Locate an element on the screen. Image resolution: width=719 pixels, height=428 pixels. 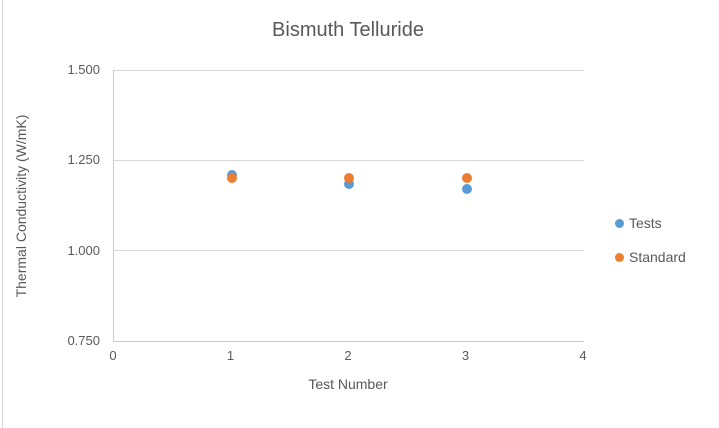
x-tick-label: 0 is located at coordinates (113, 355).